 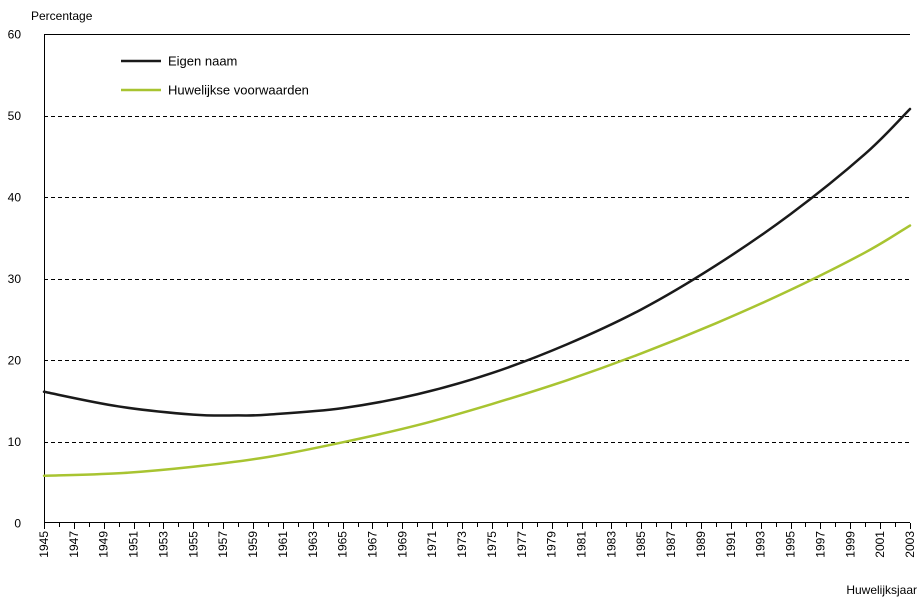 I want to click on x-tick-label: 1985, so click(x=641, y=544).